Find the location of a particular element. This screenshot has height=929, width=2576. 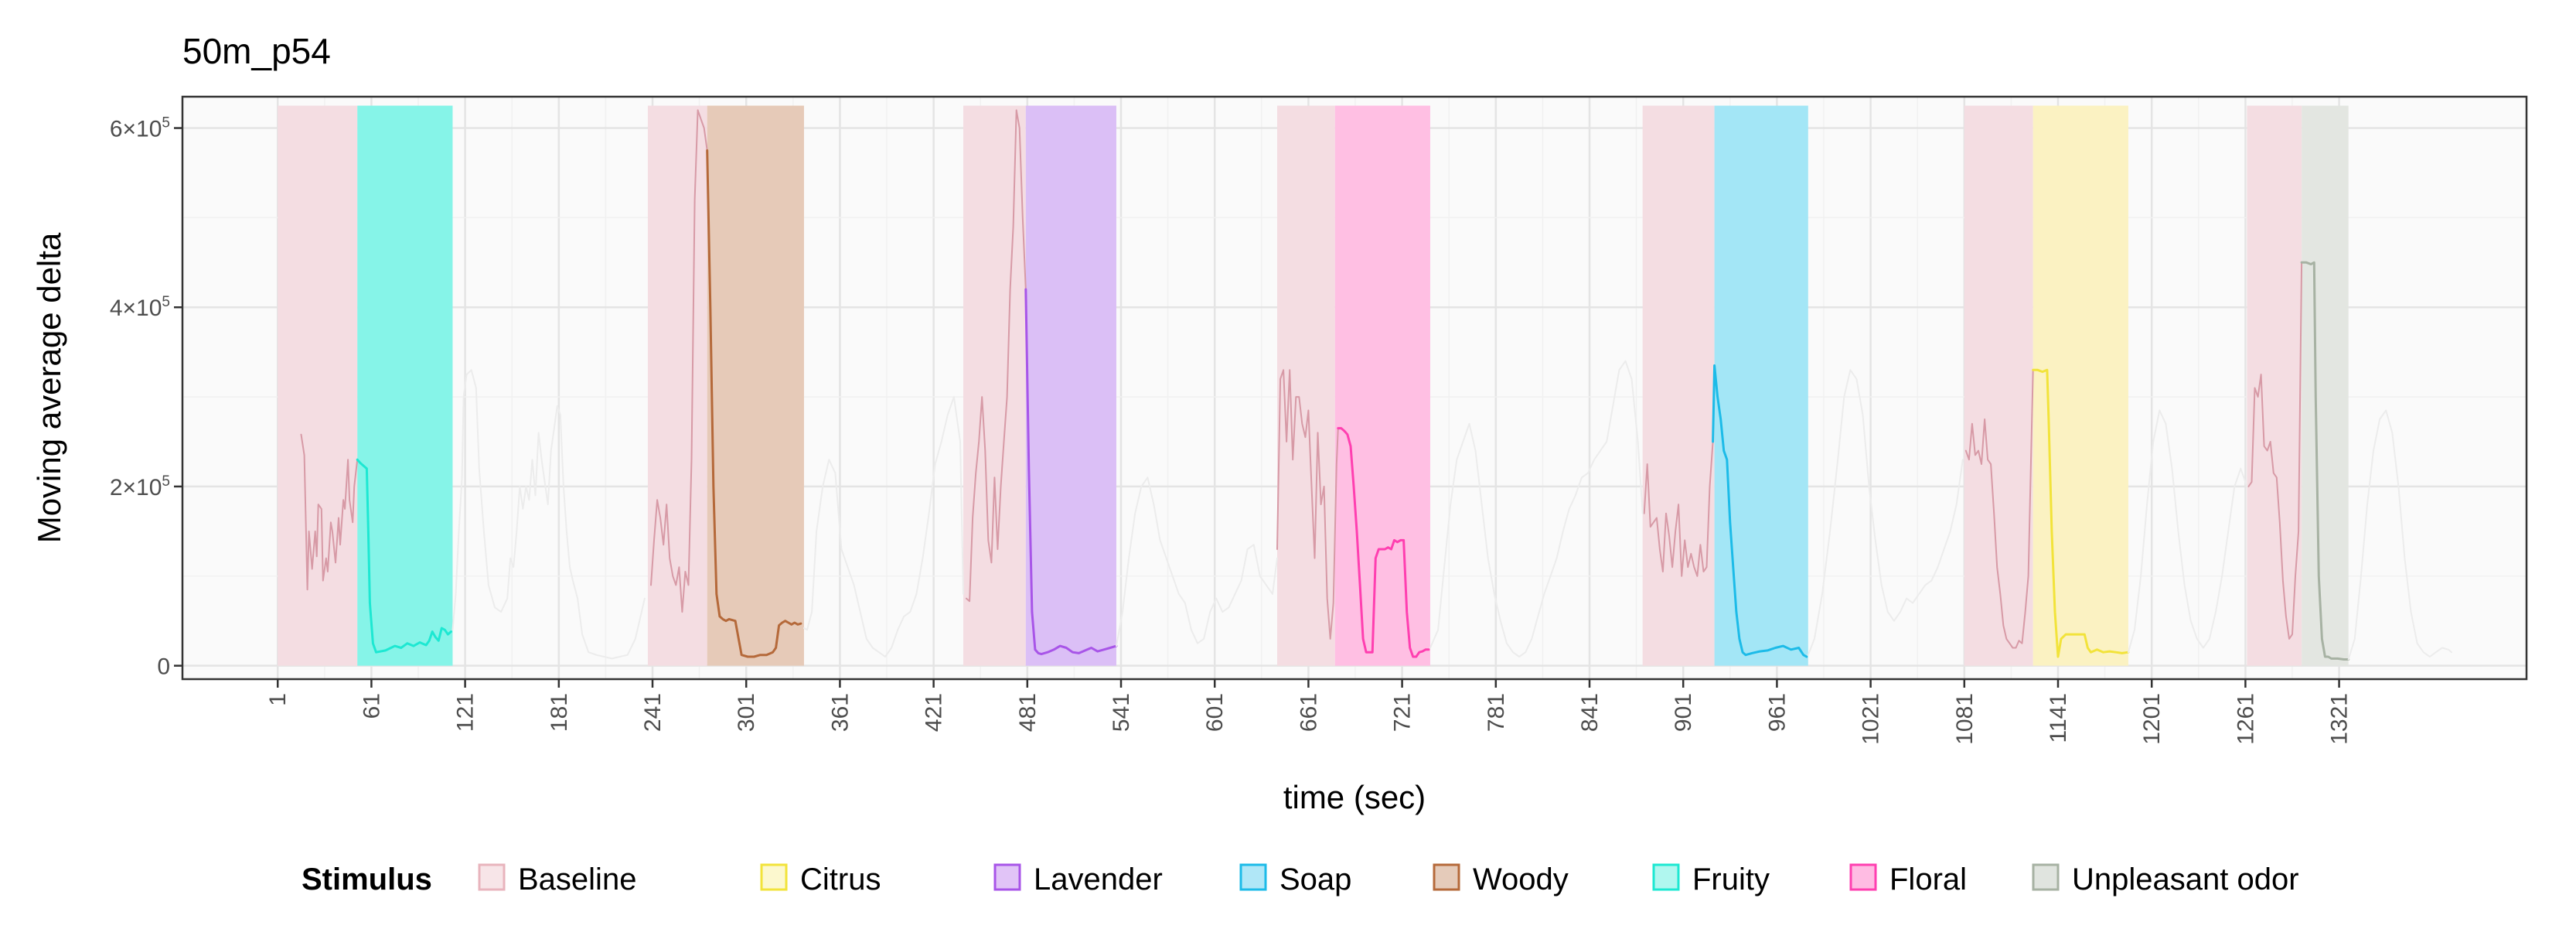

x-tick-label: 601 is located at coordinates (1215, 712).